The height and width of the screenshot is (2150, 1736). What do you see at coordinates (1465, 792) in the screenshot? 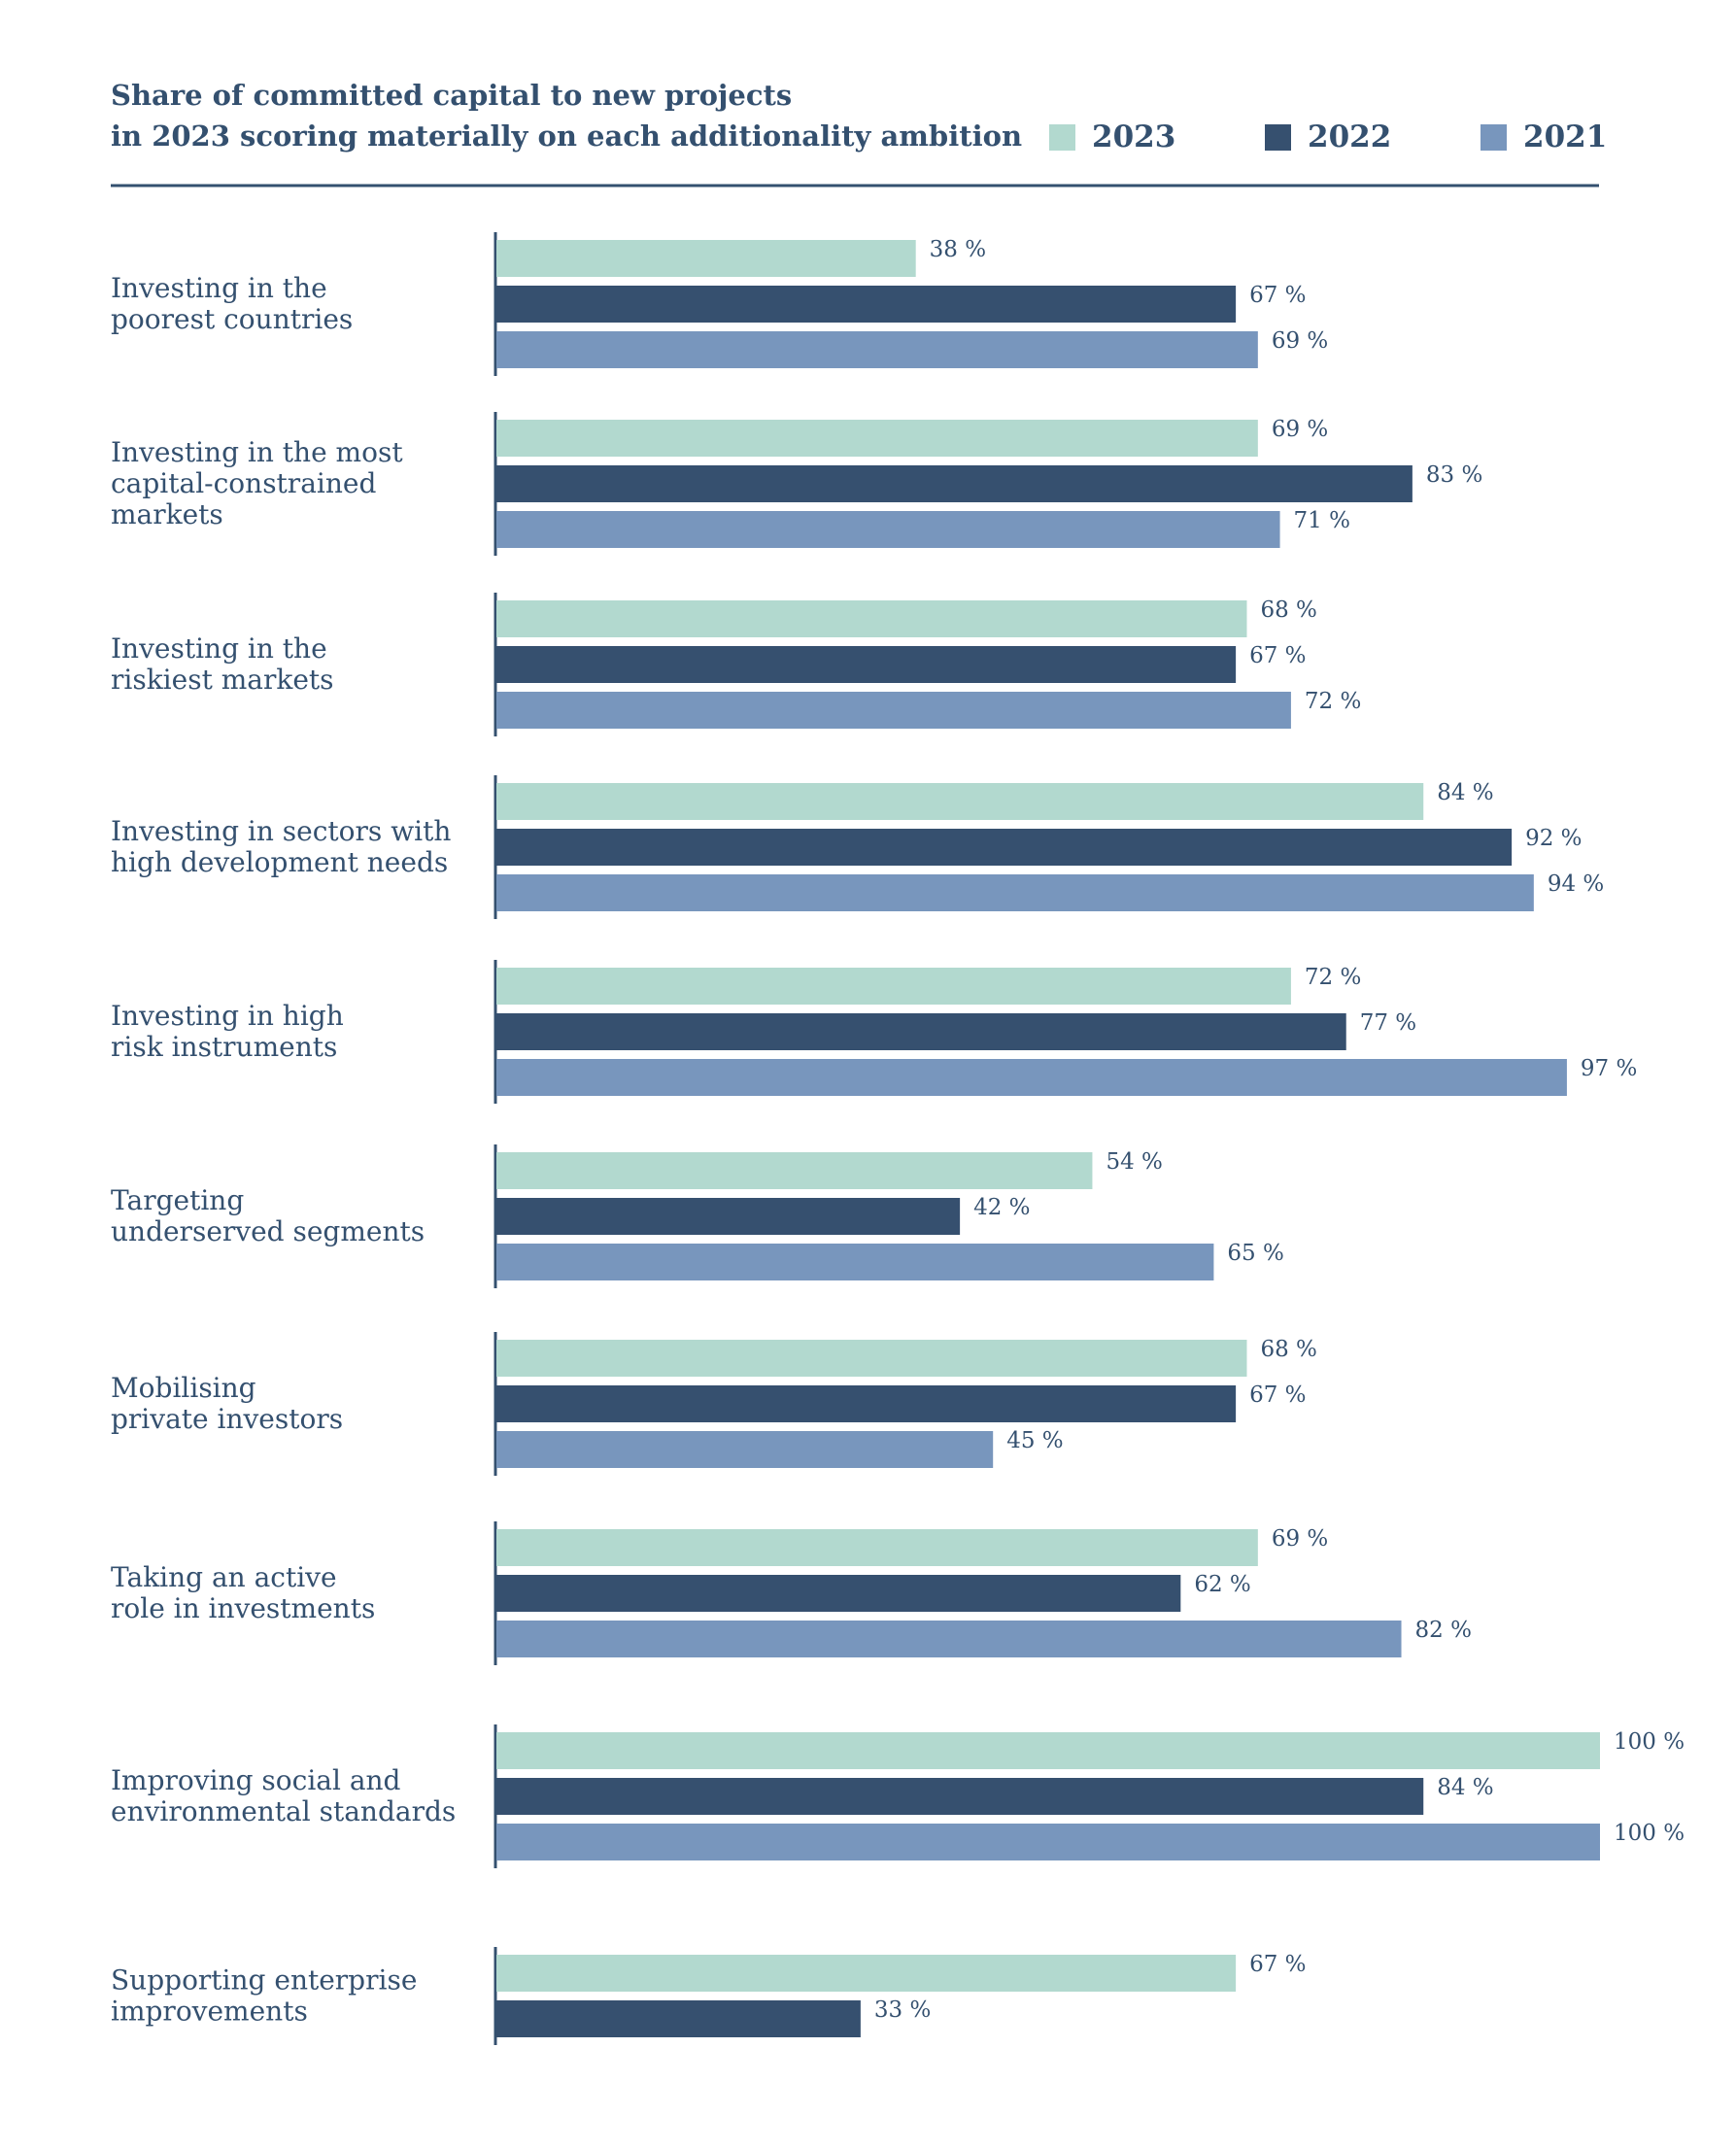
I see `value-label-2023: 84 %` at bounding box center [1465, 792].